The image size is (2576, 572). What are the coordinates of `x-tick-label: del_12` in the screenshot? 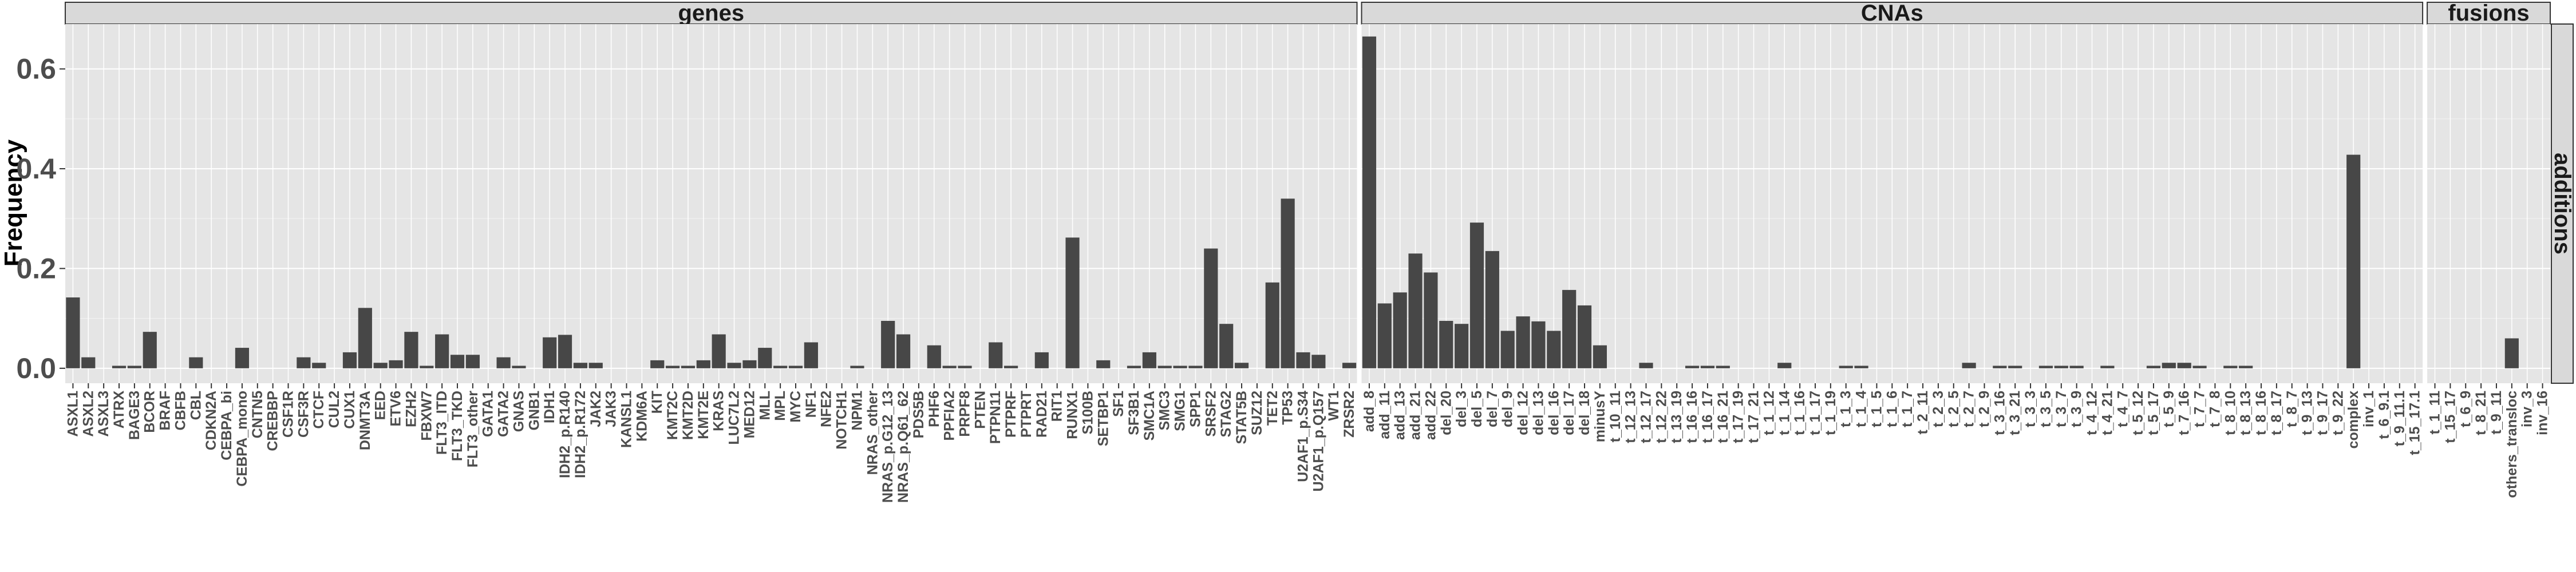 It's located at (1523, 413).